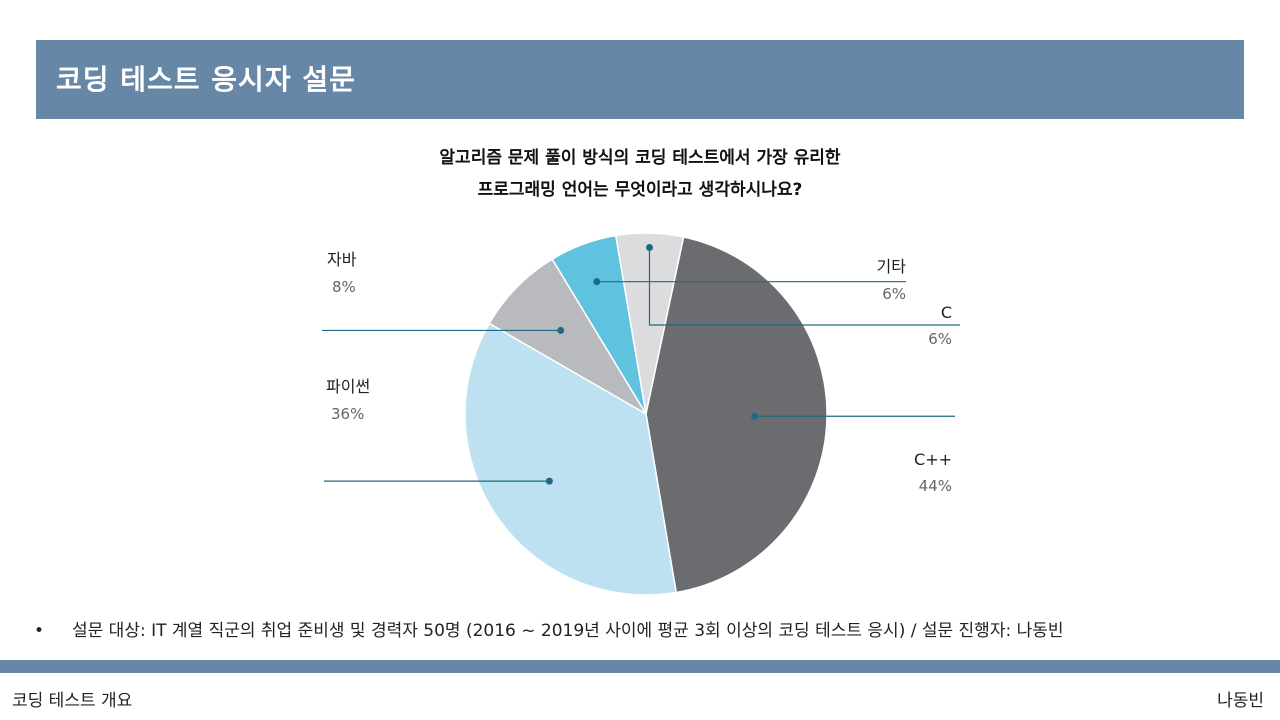 The image size is (1280, 720). What do you see at coordinates (804, 286) in the screenshot?
I see `leader-line-c` at bounding box center [804, 286].